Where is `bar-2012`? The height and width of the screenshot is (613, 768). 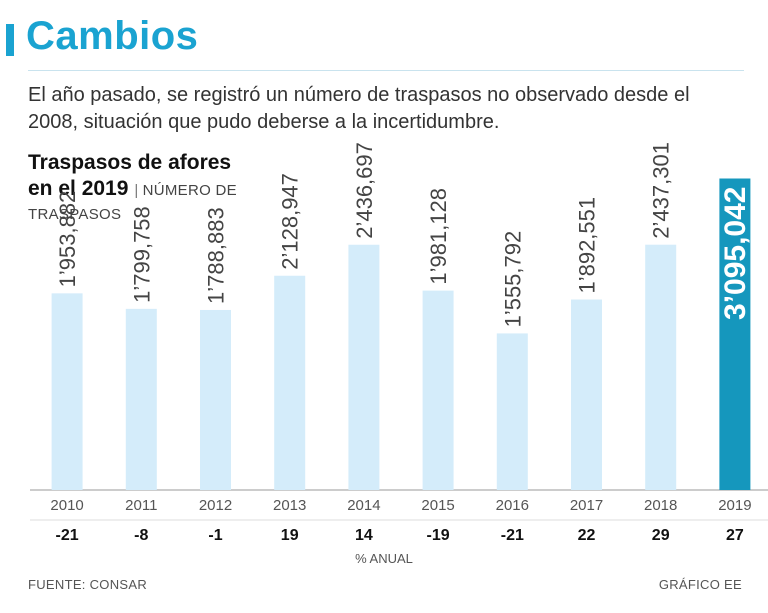
bar-2012 is located at coordinates (215, 399).